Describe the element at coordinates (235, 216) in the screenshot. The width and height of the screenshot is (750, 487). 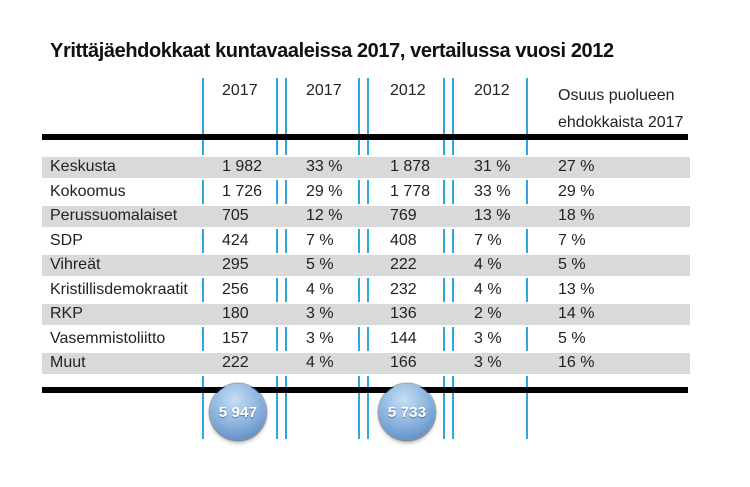
I see `count-2017-cell: 705` at that location.